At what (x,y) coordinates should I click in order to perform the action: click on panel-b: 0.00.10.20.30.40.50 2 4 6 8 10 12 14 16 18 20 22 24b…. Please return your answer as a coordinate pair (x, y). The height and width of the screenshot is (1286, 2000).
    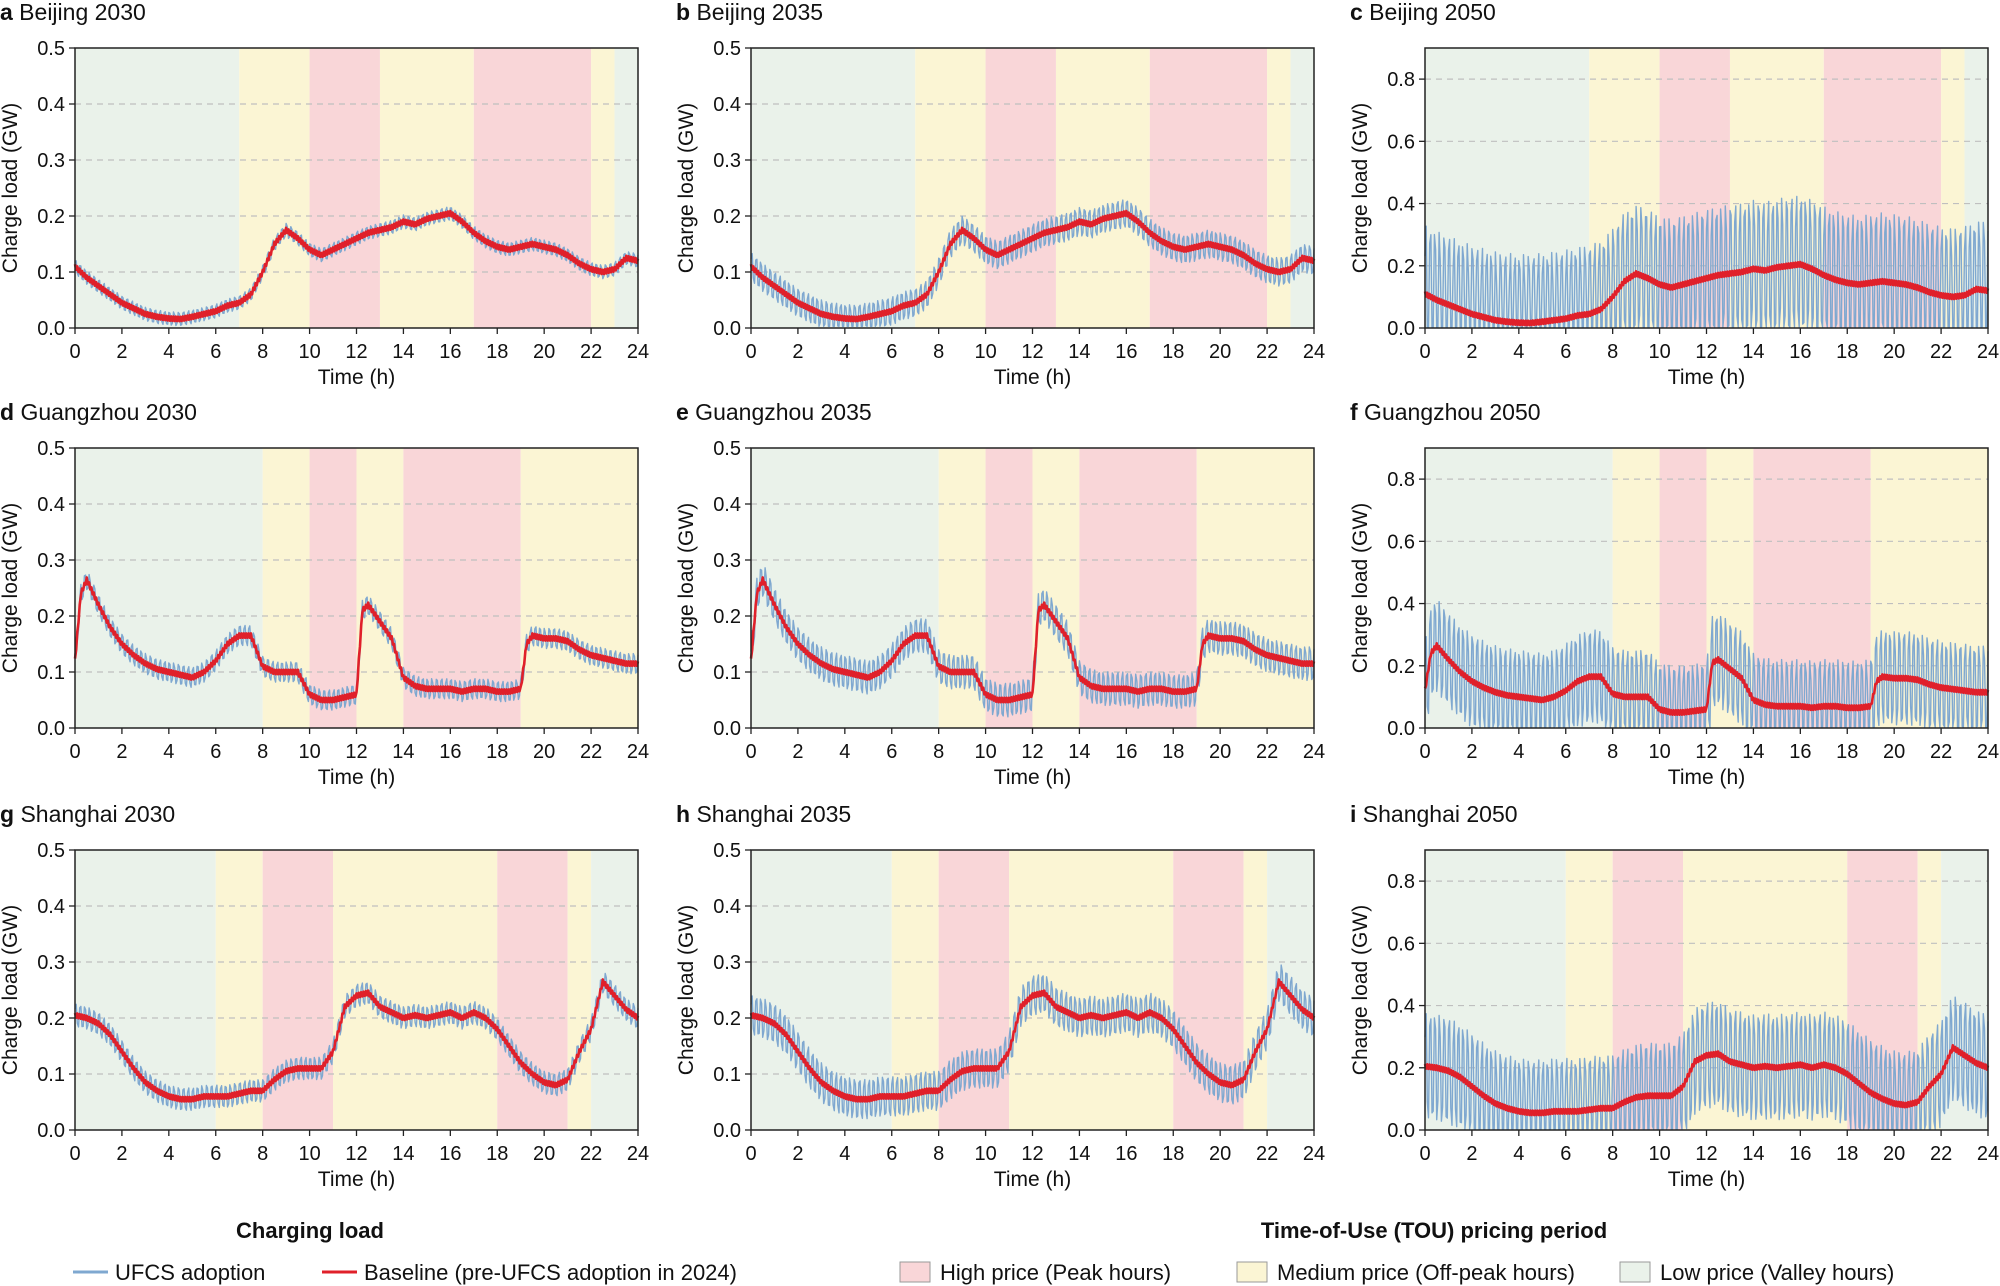
    Looking at the image, I should click on (1000, 194).